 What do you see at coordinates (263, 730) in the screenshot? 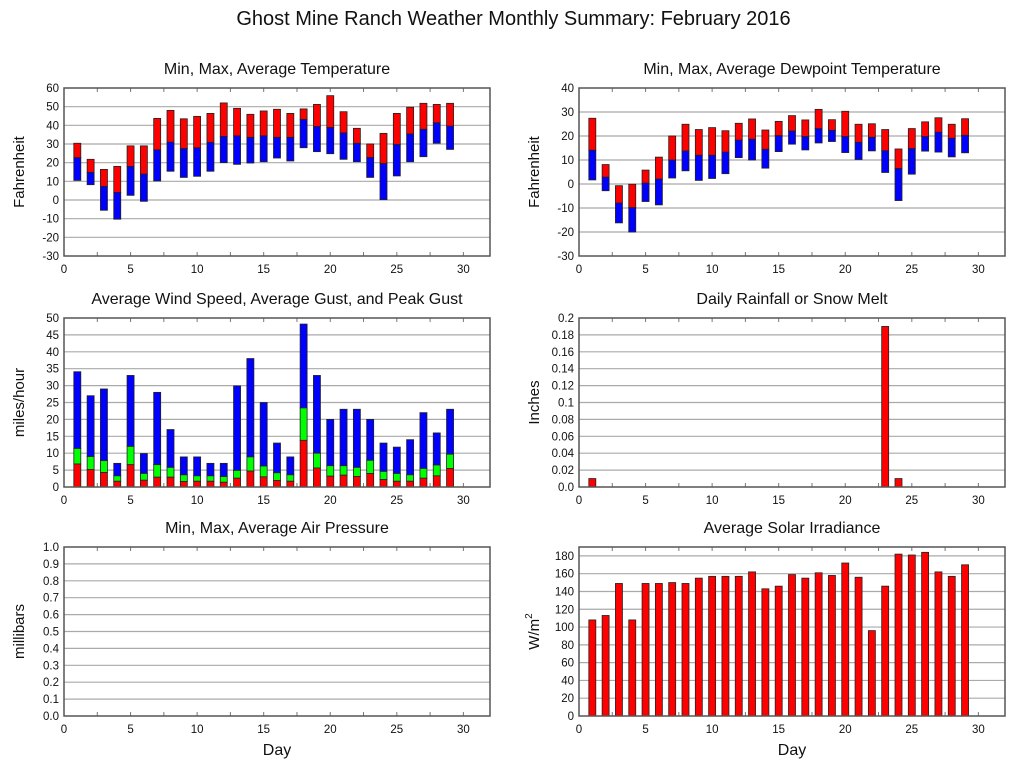
I see `x-tick-label: 15` at bounding box center [263, 730].